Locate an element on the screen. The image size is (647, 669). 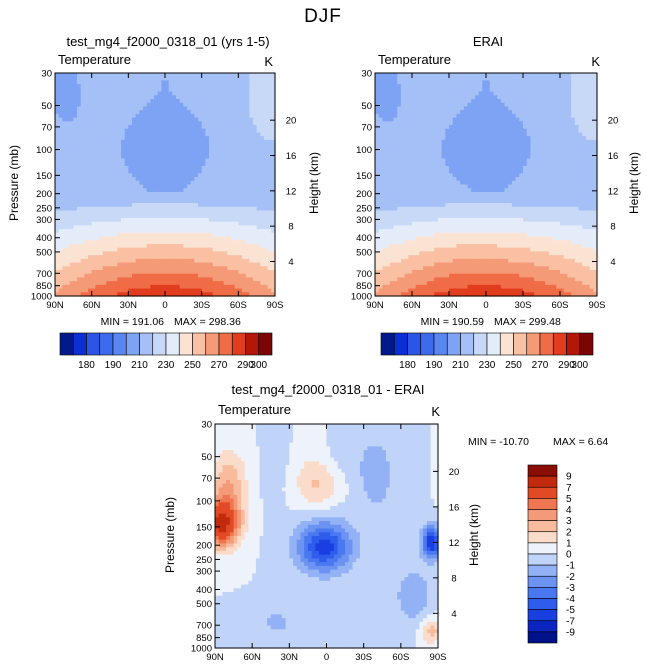
variable-label: Temperature is located at coordinates (94, 59).